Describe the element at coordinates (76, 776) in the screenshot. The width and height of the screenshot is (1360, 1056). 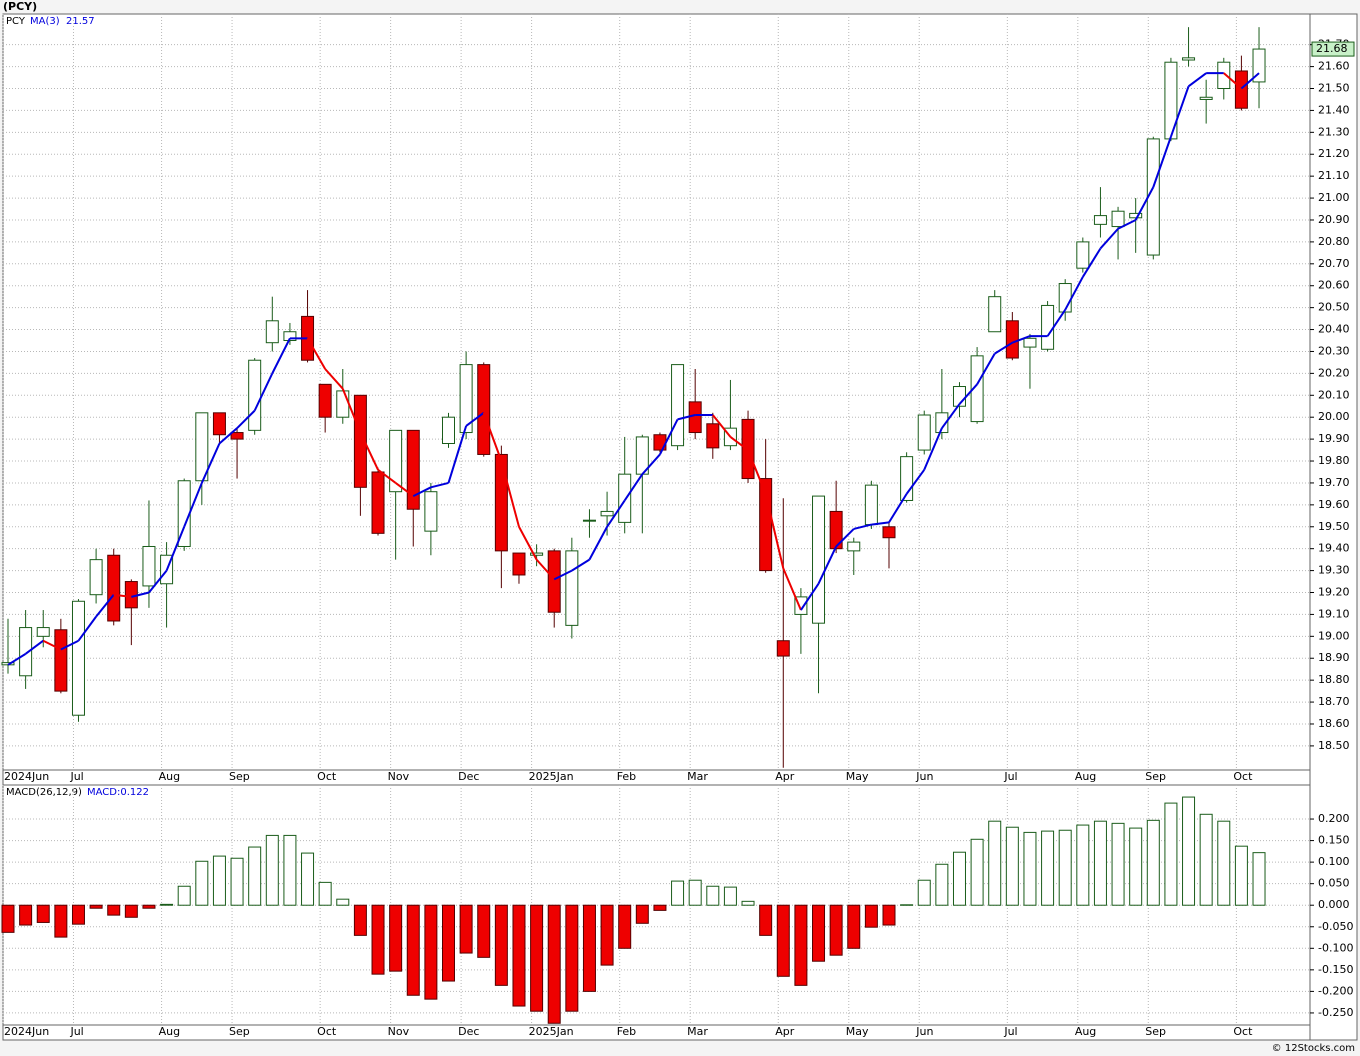
I see `x-tick-label: Jul` at that location.